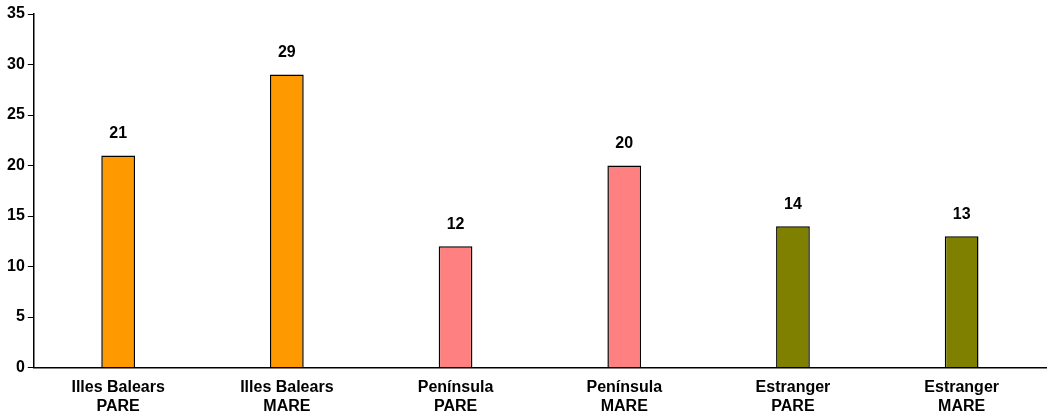 The width and height of the screenshot is (1062, 419). What do you see at coordinates (16, 13) in the screenshot?
I see `y-tick-label: 35` at bounding box center [16, 13].